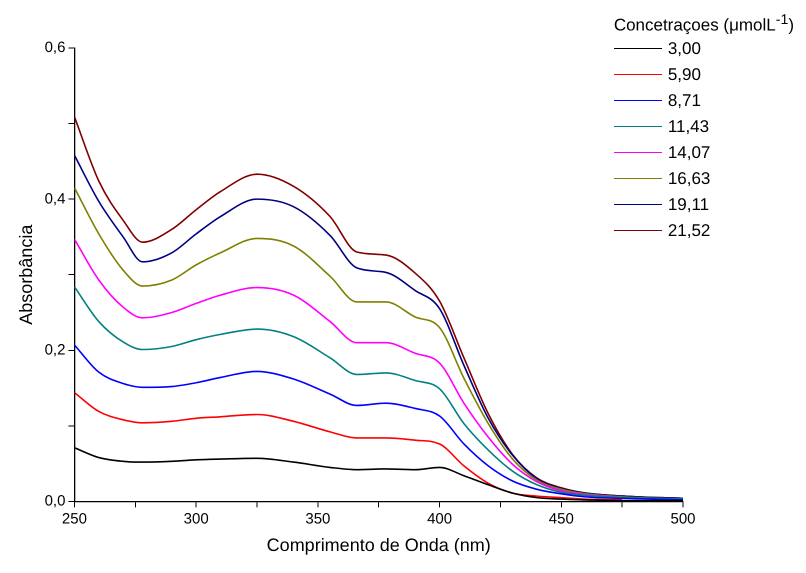 This screenshot has width=806, height=573. I want to click on y-tick-label: 0,4, so click(55, 199).